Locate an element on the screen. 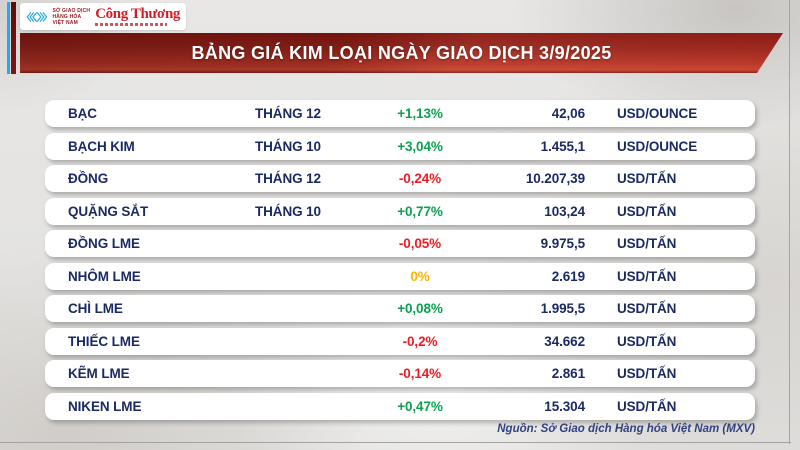  price-value: 42,06 is located at coordinates (568, 113).